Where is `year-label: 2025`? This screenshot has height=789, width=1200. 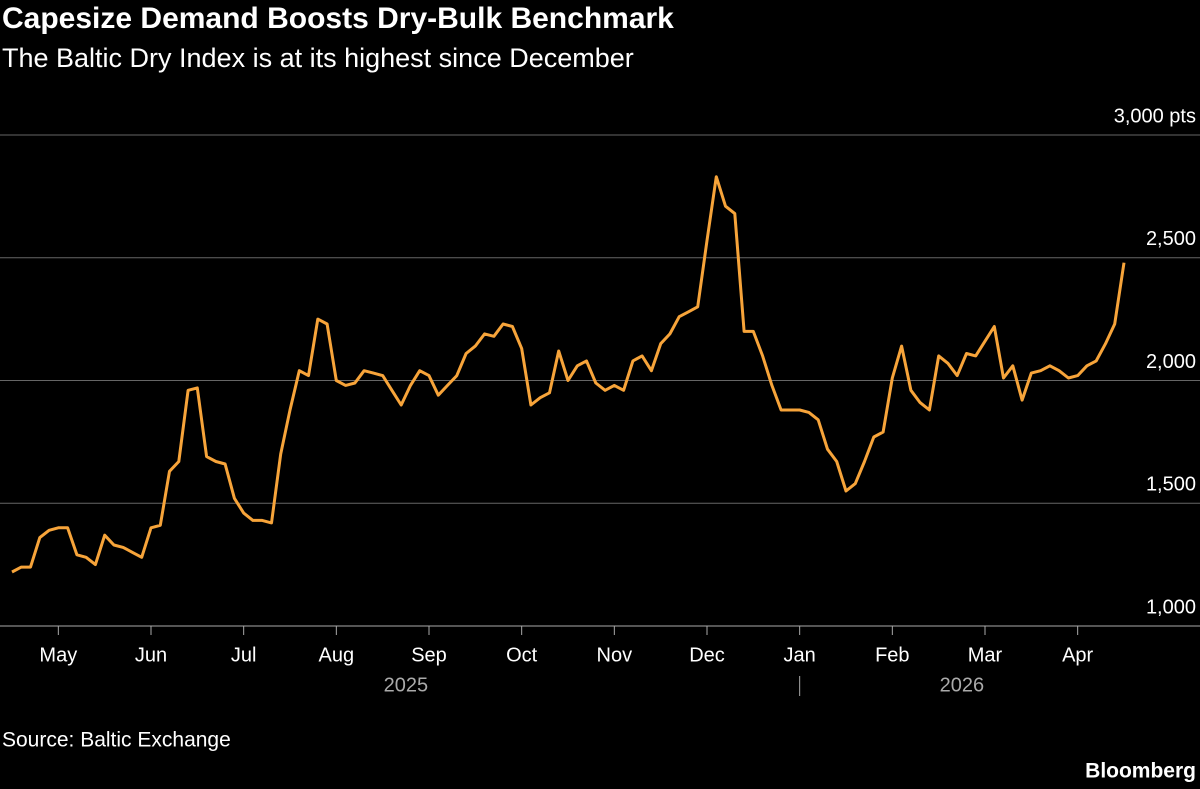 year-label: 2025 is located at coordinates (406, 685).